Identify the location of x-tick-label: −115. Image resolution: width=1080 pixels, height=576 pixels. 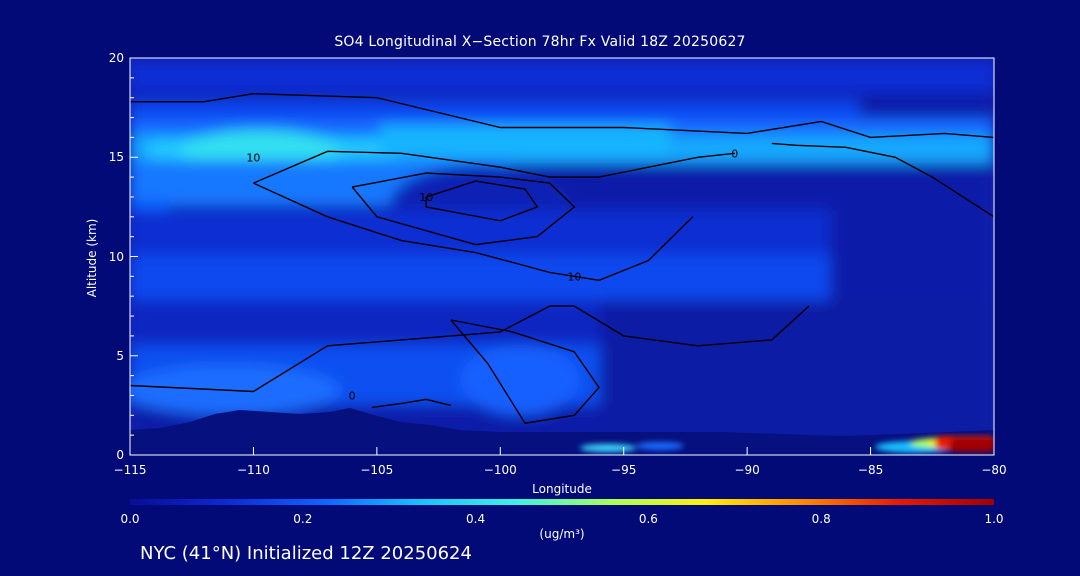
(130, 470).